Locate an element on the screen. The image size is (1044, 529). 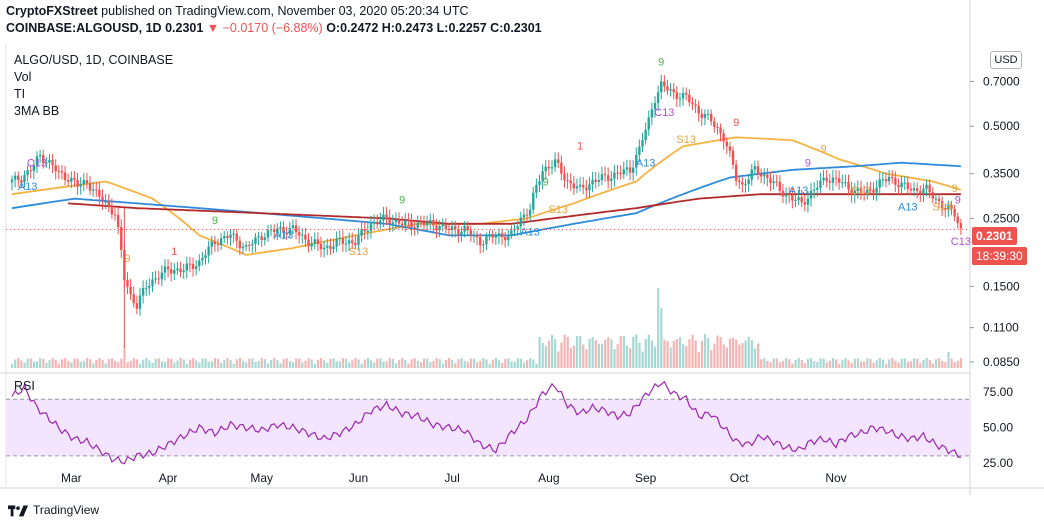
legend-item-3ma-bb: 3MA BB is located at coordinates (37, 111).